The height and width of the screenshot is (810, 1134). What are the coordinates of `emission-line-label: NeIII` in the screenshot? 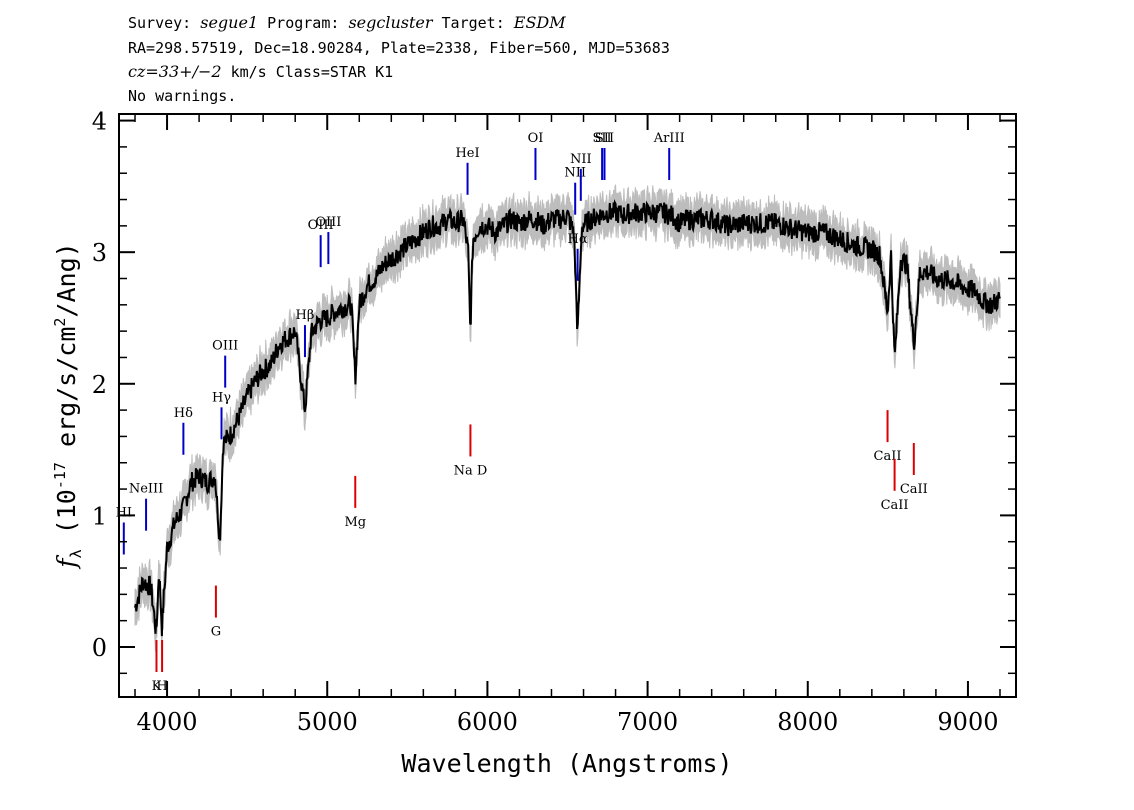 It's located at (146, 489).